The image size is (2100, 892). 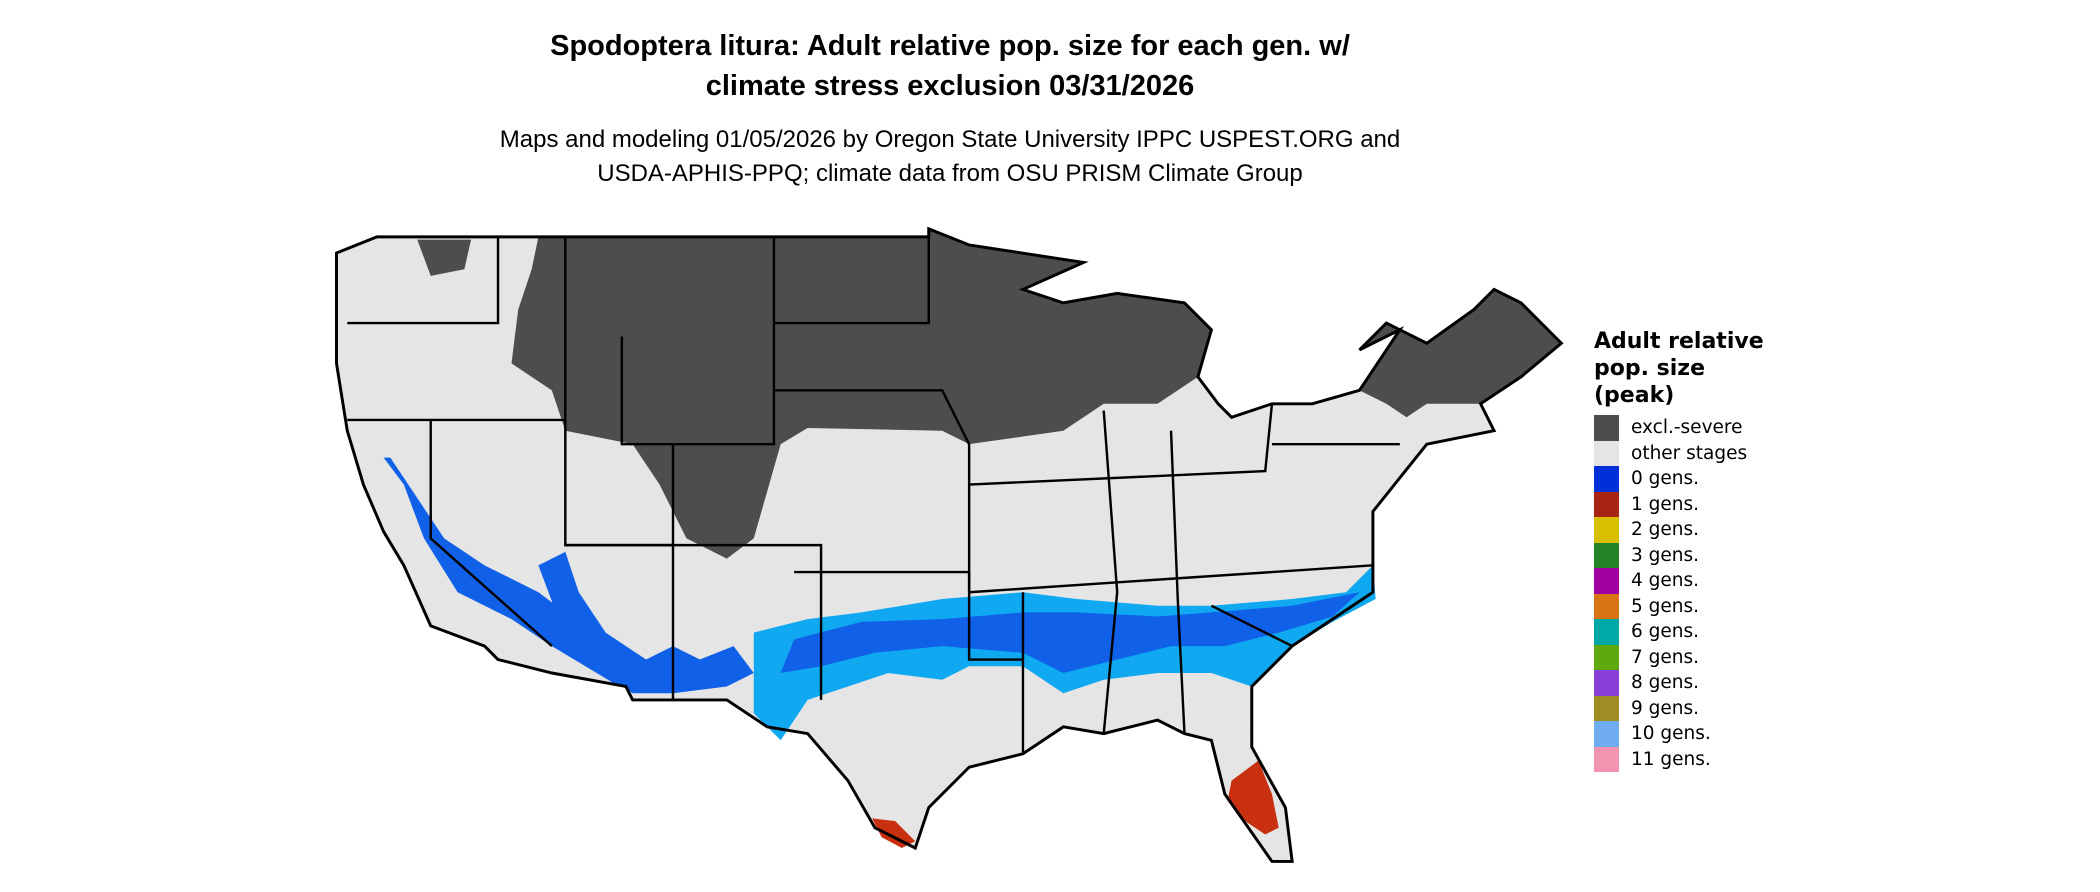 I want to click on legend-item: 5 gens., so click(x=1679, y=606).